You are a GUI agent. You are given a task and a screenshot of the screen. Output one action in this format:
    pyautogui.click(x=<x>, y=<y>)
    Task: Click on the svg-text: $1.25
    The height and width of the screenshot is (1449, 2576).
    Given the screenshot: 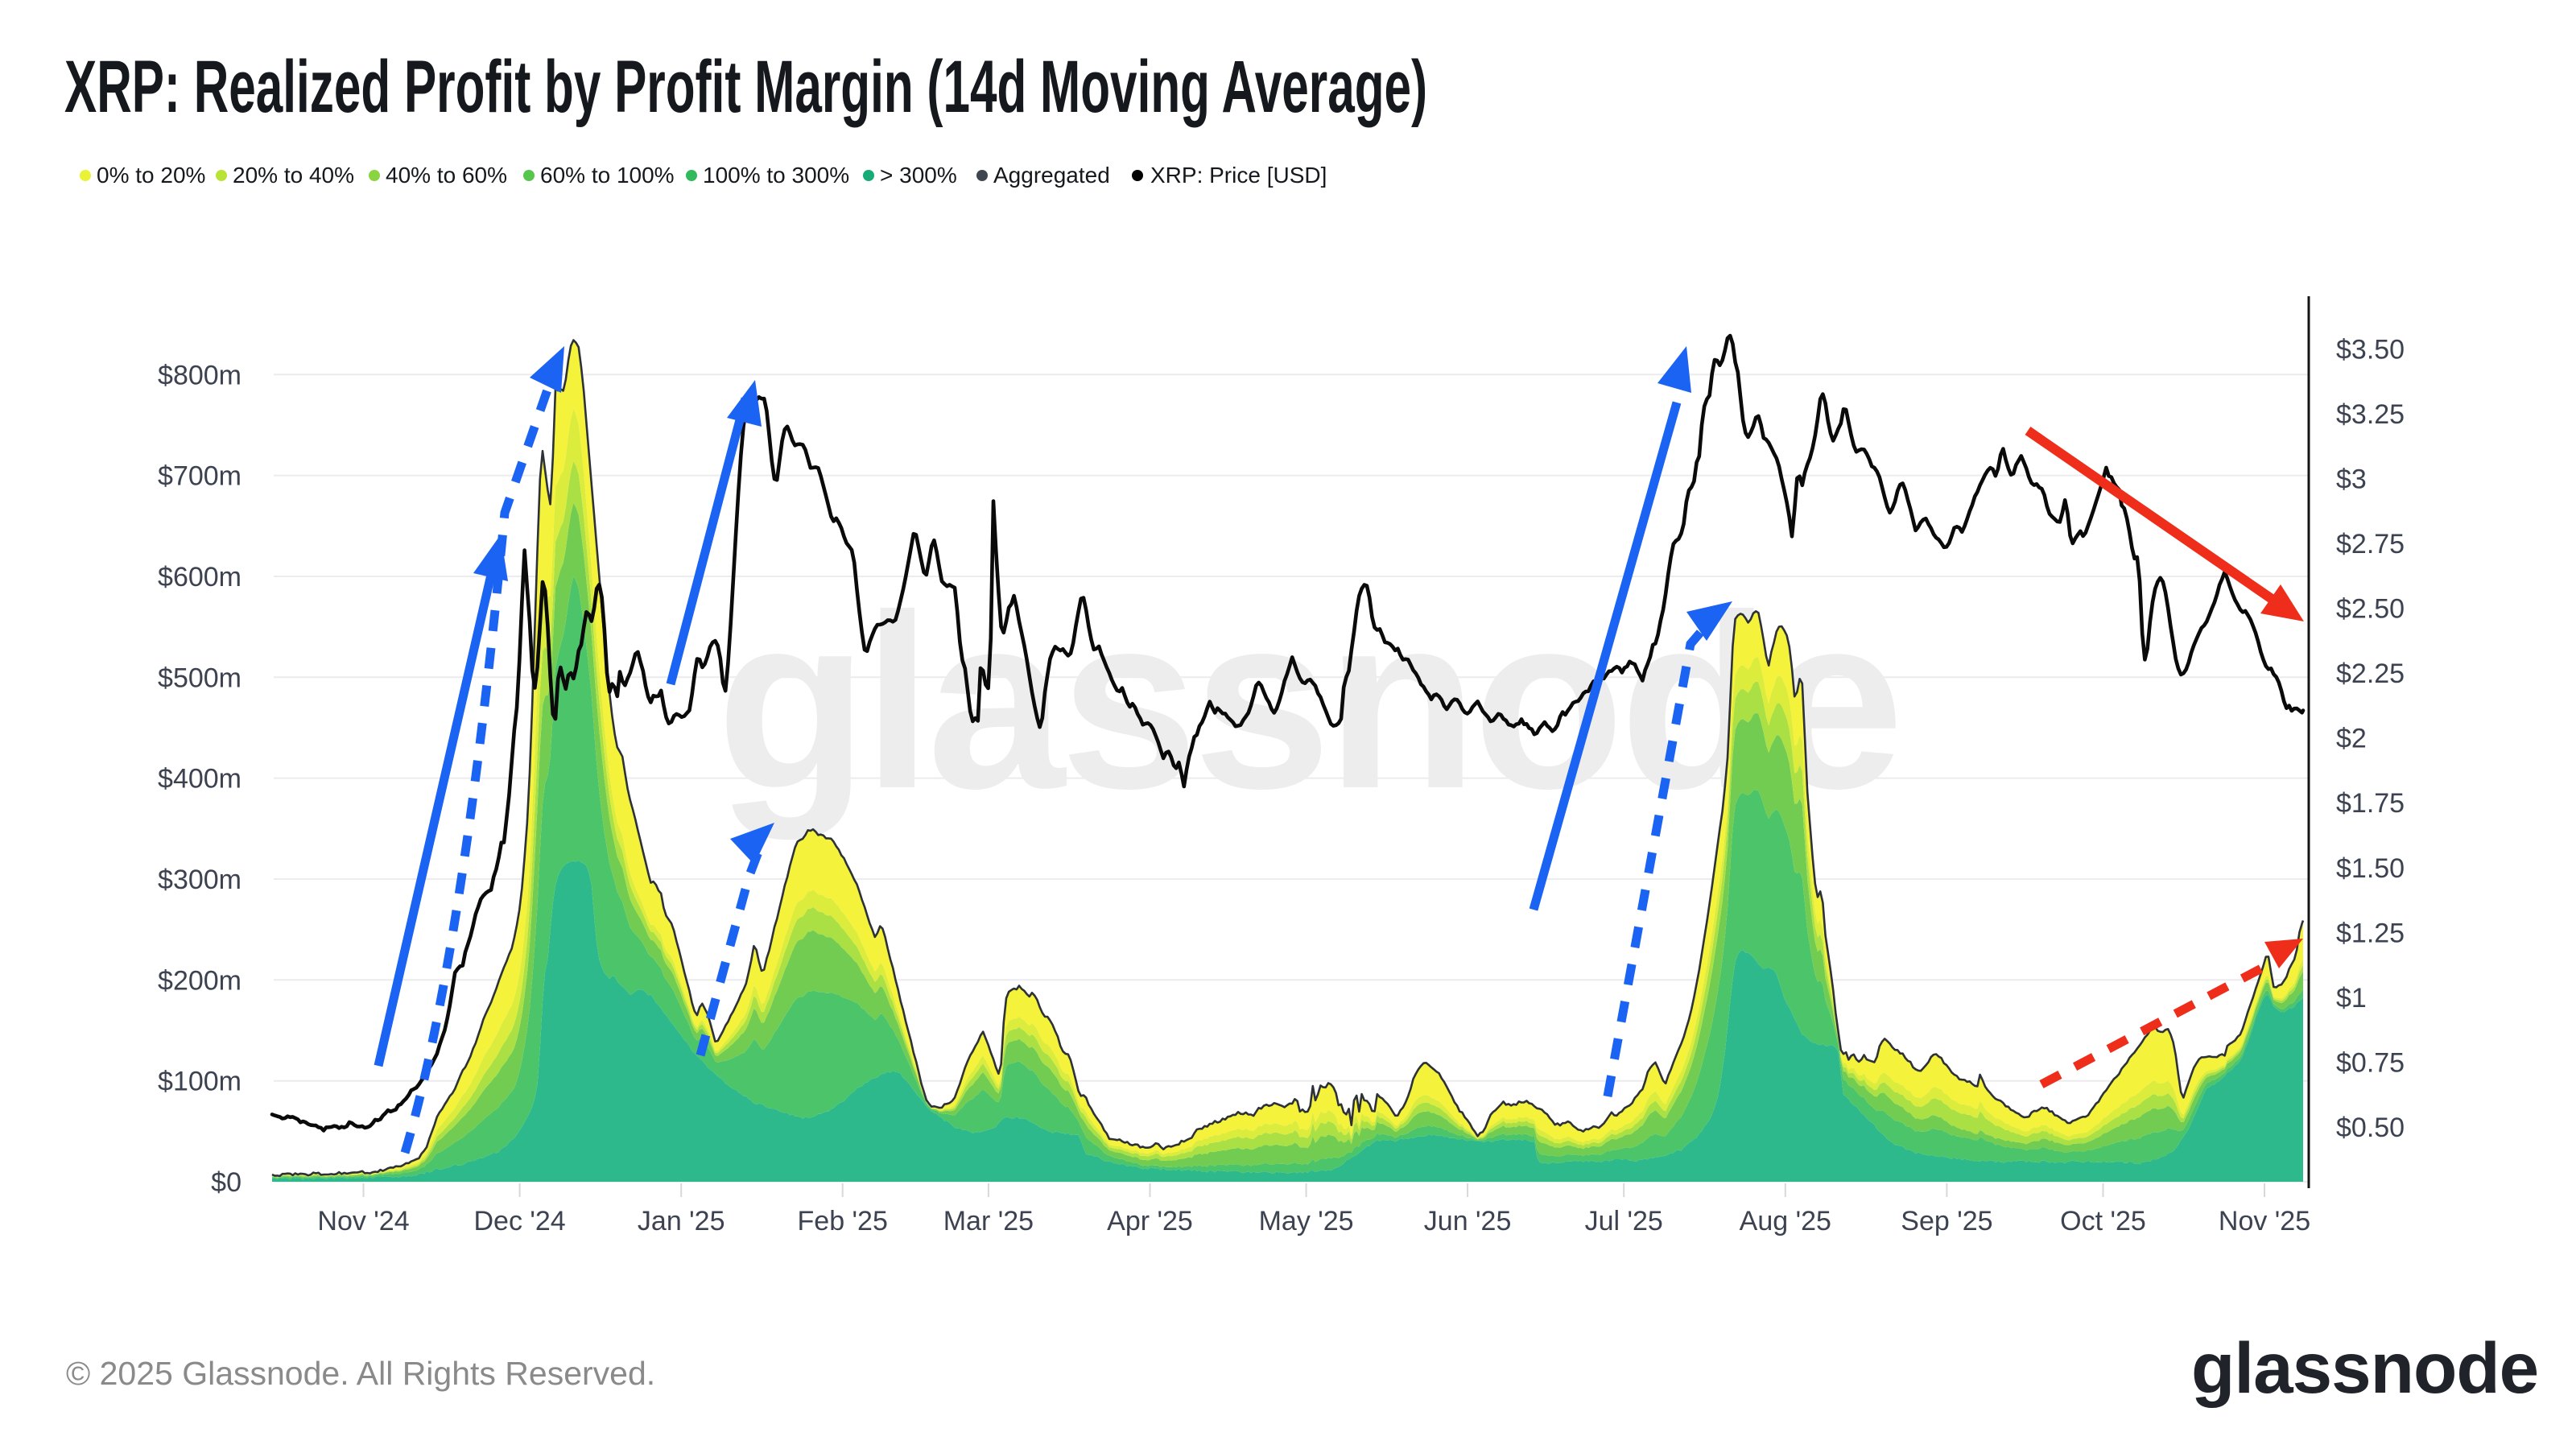 What is the action you would take?
    pyautogui.click(x=2370, y=933)
    